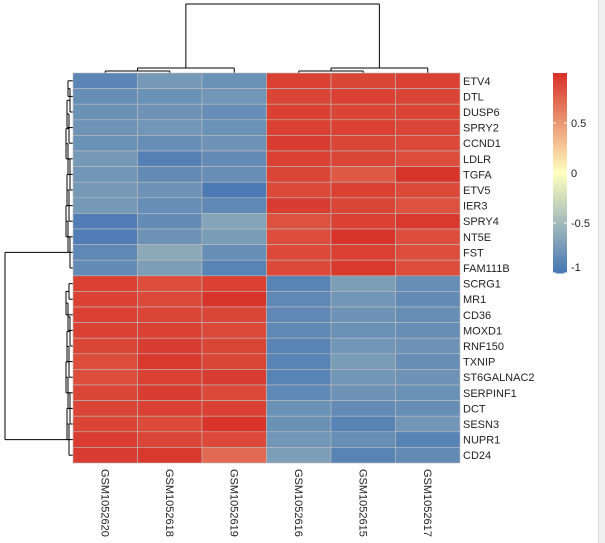 The width and height of the screenshot is (605, 543). I want to click on column-label: GSM1052619, so click(233, 503).